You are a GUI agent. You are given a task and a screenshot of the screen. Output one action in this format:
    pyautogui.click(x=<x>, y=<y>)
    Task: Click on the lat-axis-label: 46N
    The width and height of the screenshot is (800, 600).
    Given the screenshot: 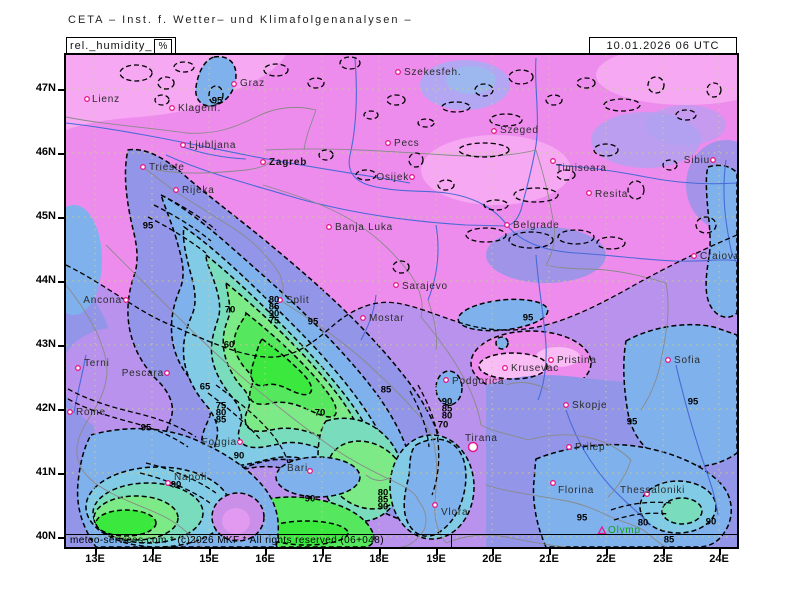 What is the action you would take?
    pyautogui.click(x=45, y=152)
    